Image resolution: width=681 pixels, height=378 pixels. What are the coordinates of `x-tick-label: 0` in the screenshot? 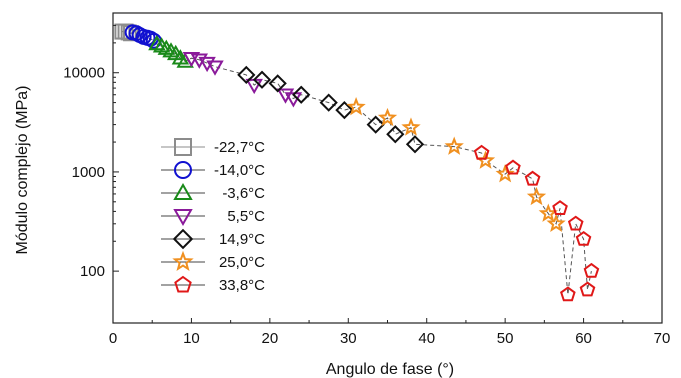 It's located at (113, 338).